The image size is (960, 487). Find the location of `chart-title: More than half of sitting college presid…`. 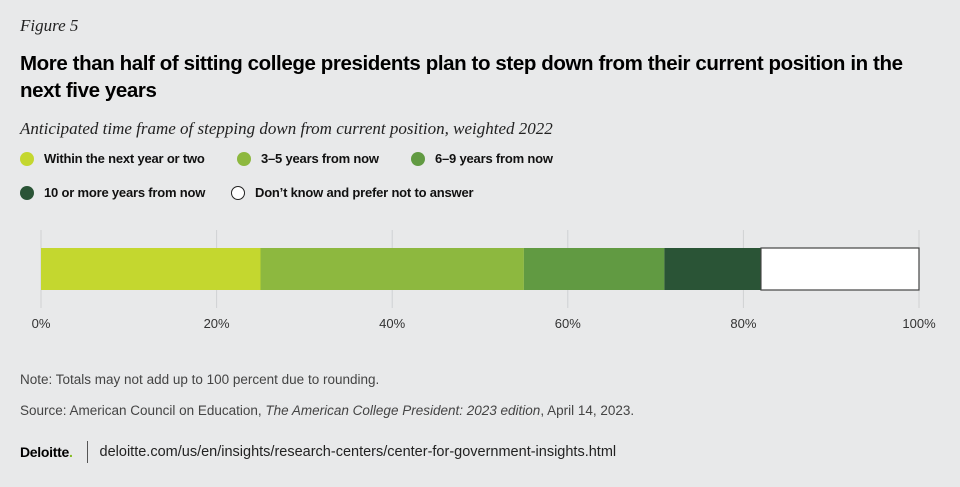

chart-title: More than half of sitting college presid… is located at coordinates (461, 77).